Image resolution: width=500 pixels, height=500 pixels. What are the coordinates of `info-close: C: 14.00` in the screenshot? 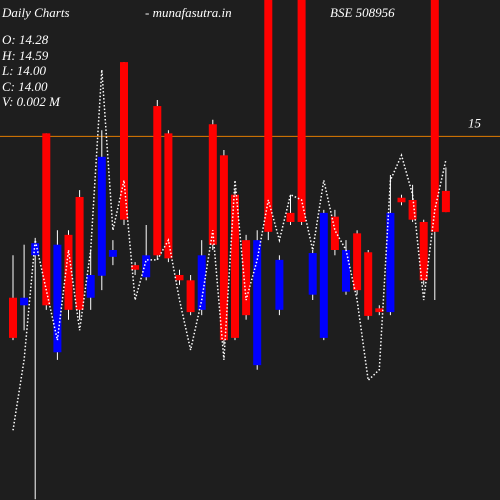 It's located at (25, 86).